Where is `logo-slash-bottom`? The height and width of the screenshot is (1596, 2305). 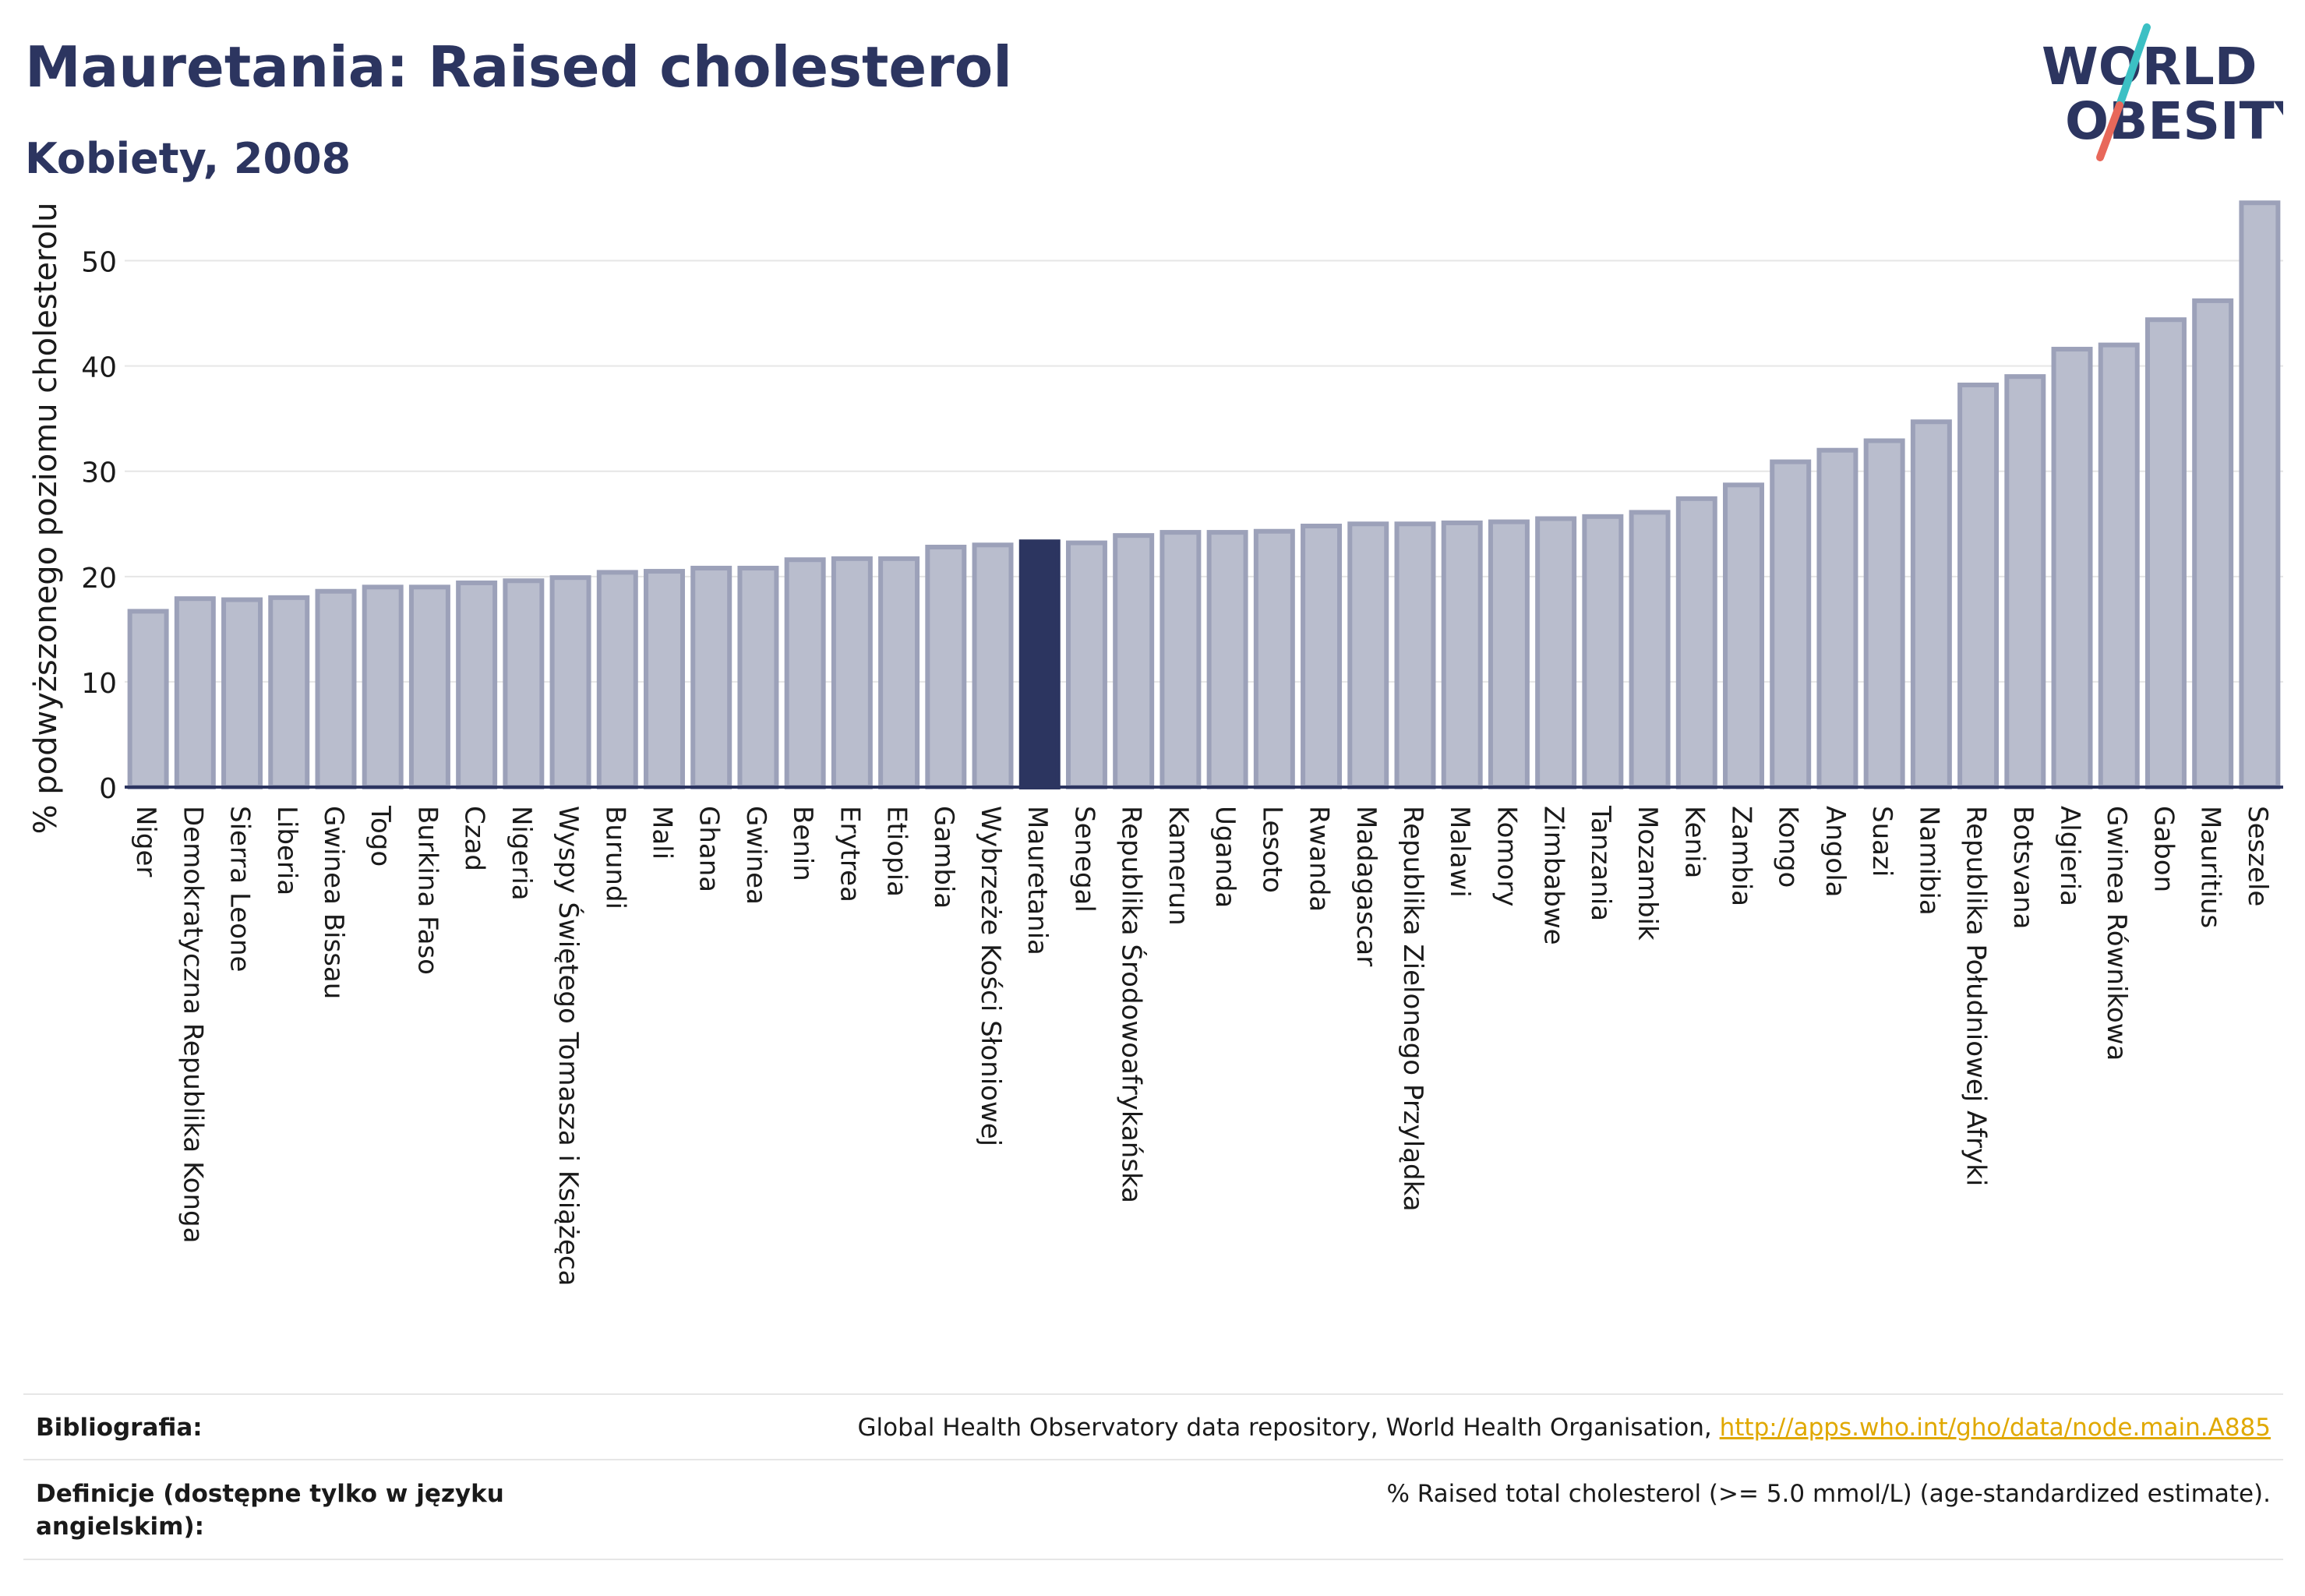 logo-slash-bottom is located at coordinates (2109, 131).